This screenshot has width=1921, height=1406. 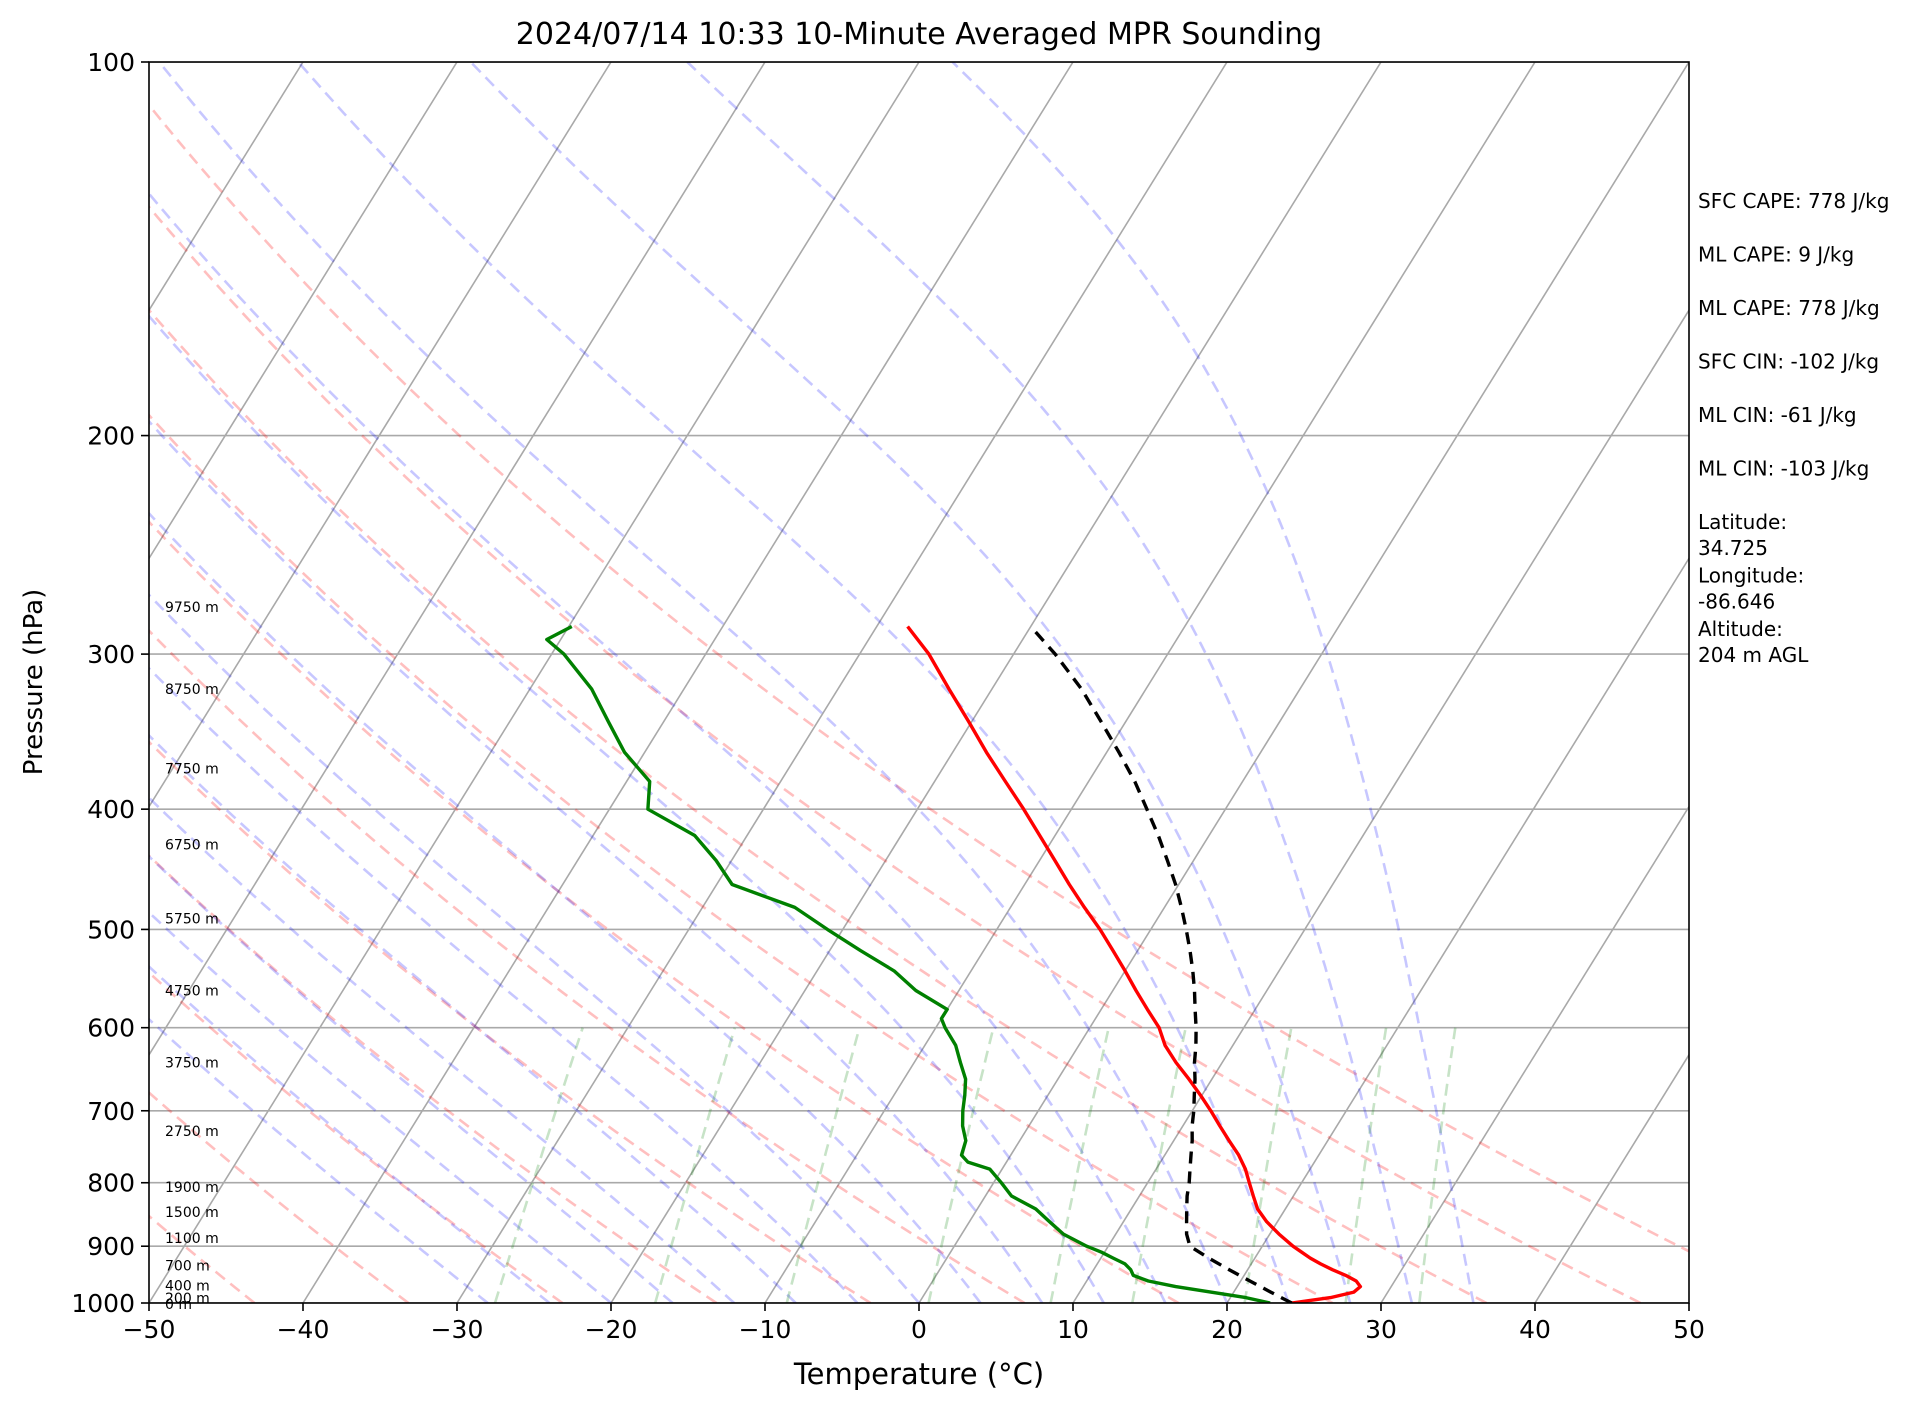 What do you see at coordinates (192, 1063) in the screenshot?
I see `height-label: 3750 m` at bounding box center [192, 1063].